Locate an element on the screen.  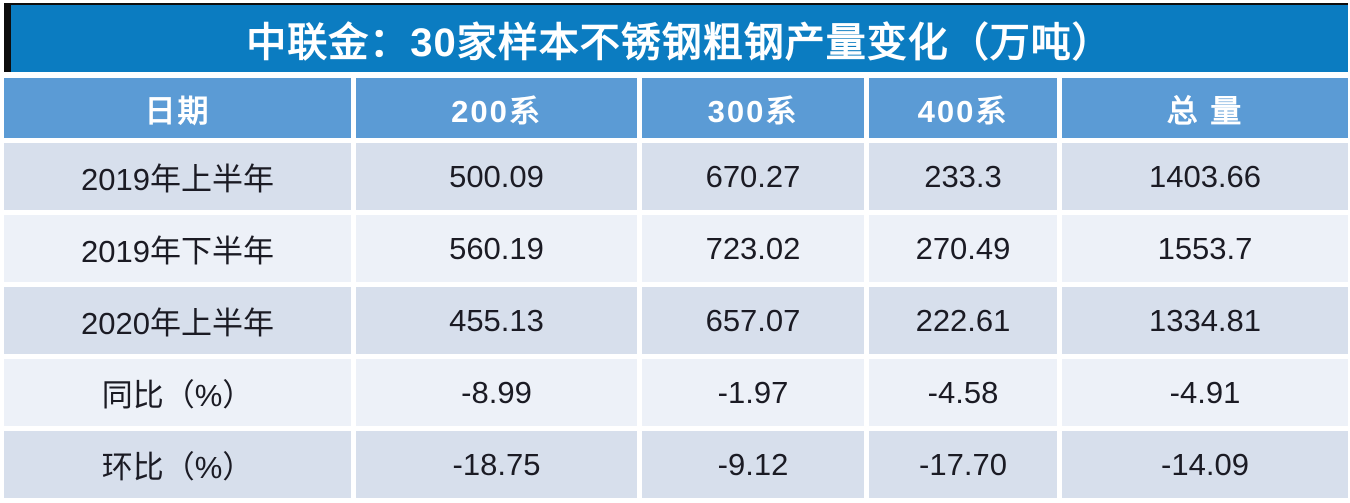
table-row: 同比（%） -8.99 -1.97 -4.58 -4.91 is located at coordinates (676, 392).